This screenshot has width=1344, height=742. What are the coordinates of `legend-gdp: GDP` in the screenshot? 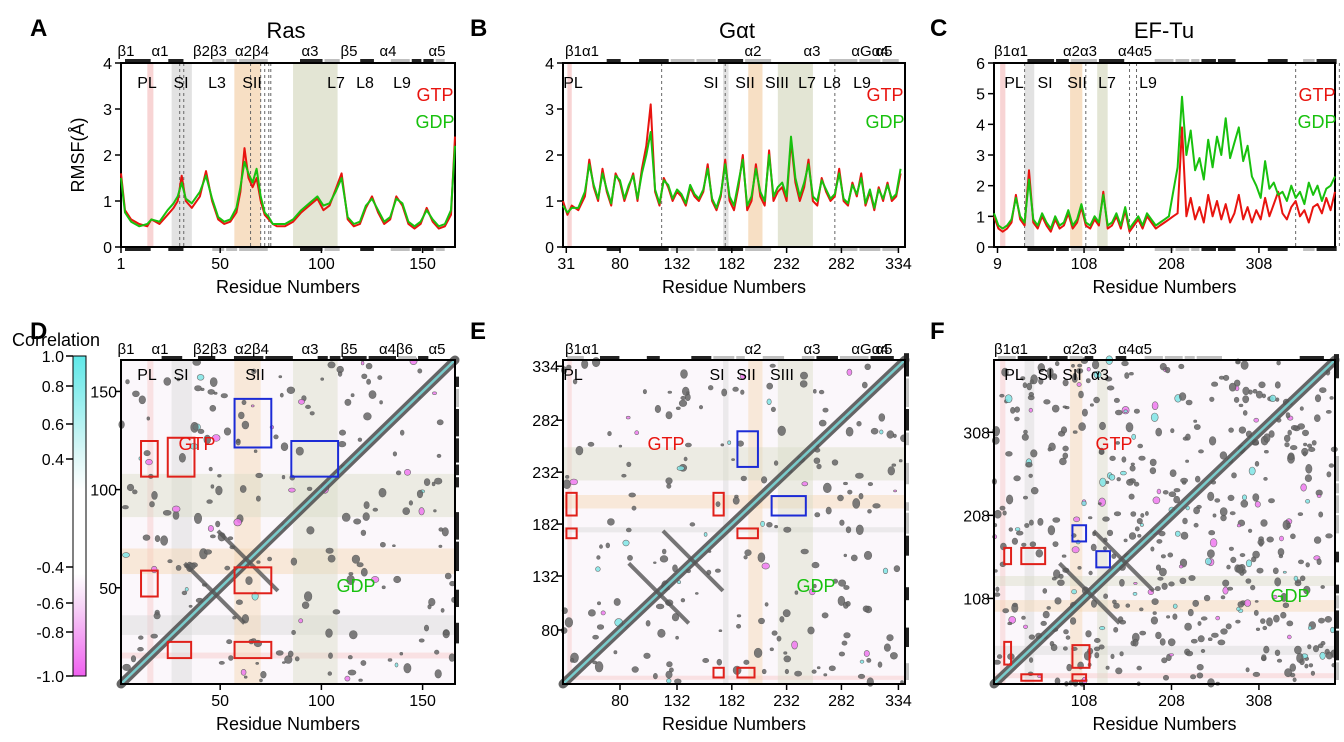 It's located at (1316, 122).